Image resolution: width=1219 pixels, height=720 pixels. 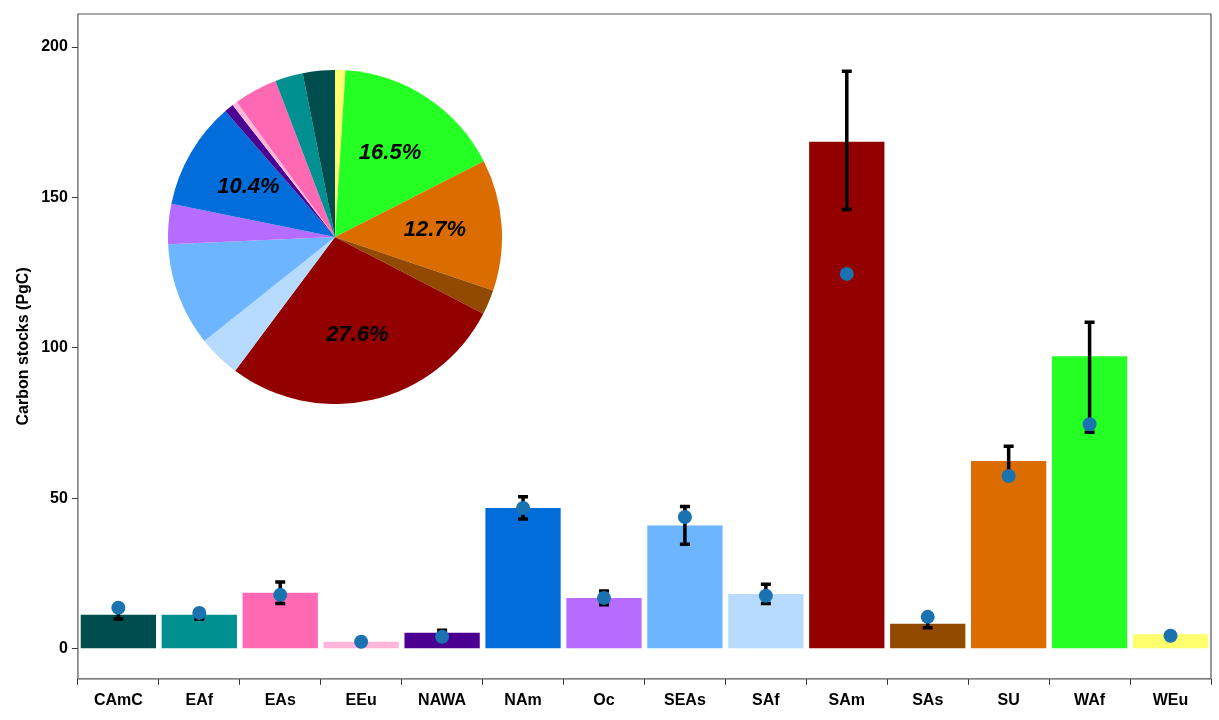 What do you see at coordinates (361, 699) in the screenshot?
I see `x-tick-label: EEu` at bounding box center [361, 699].